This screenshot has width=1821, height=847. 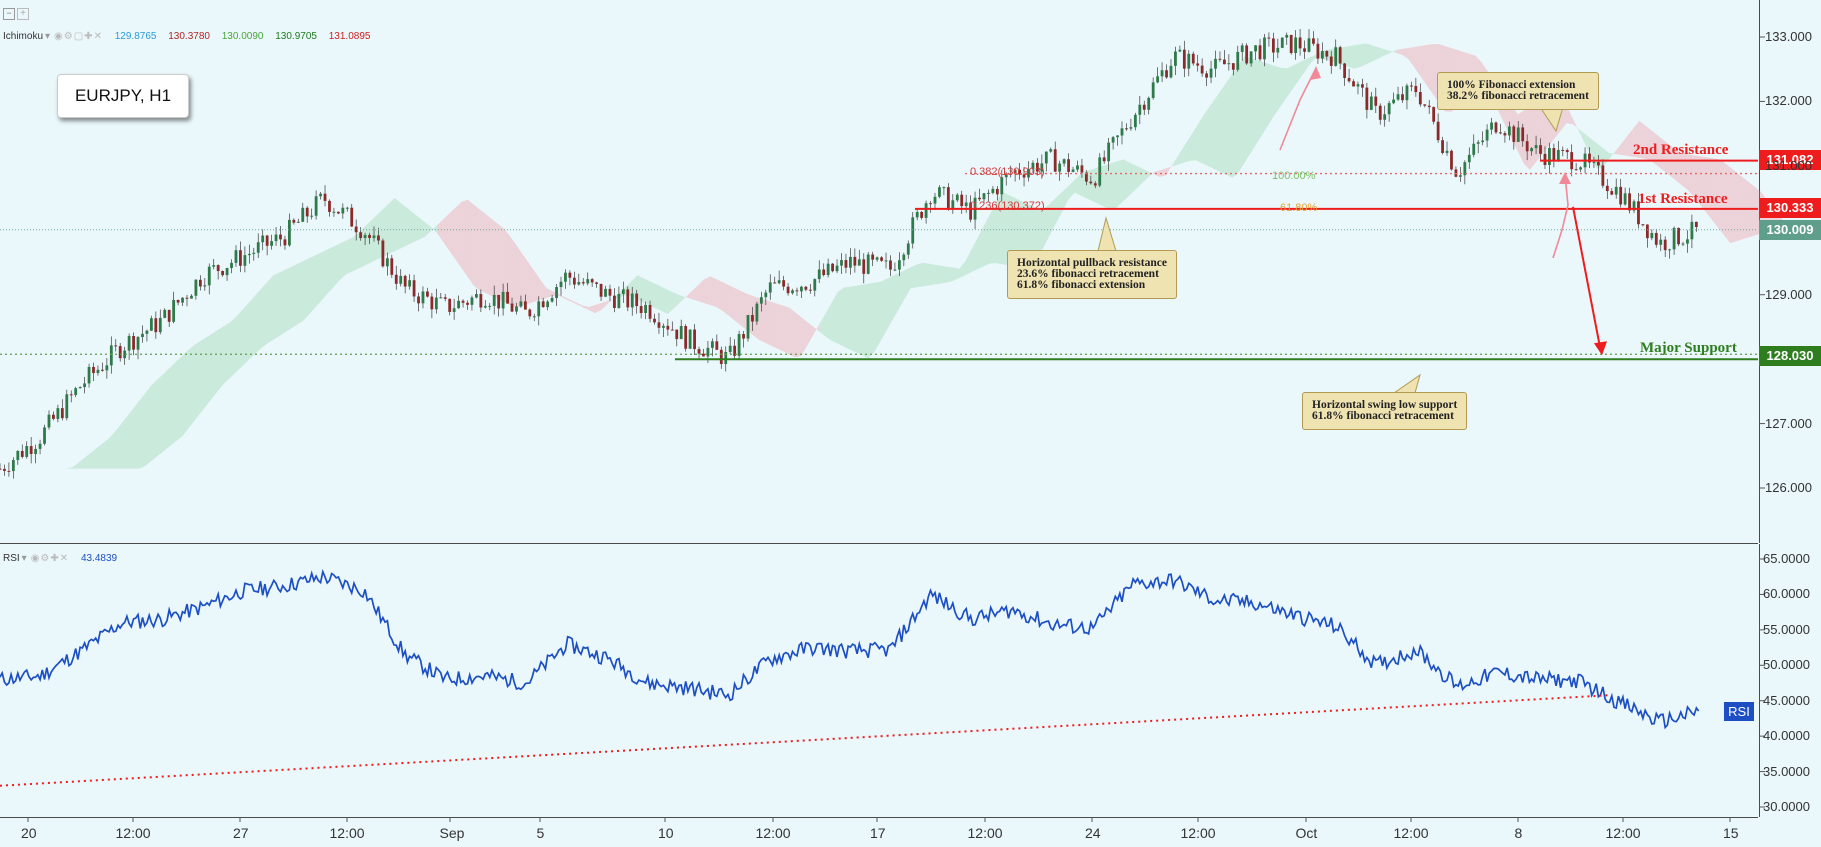 I want to click on time-axis, so click(x=879, y=832).